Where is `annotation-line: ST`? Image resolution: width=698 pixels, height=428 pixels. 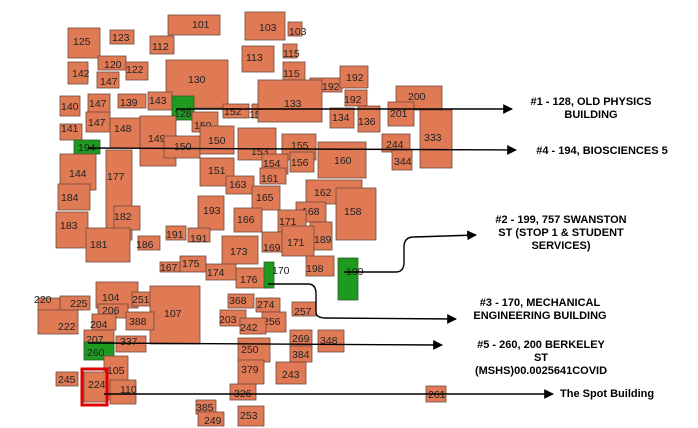
annotation-line: ST is located at coordinates (541, 358).